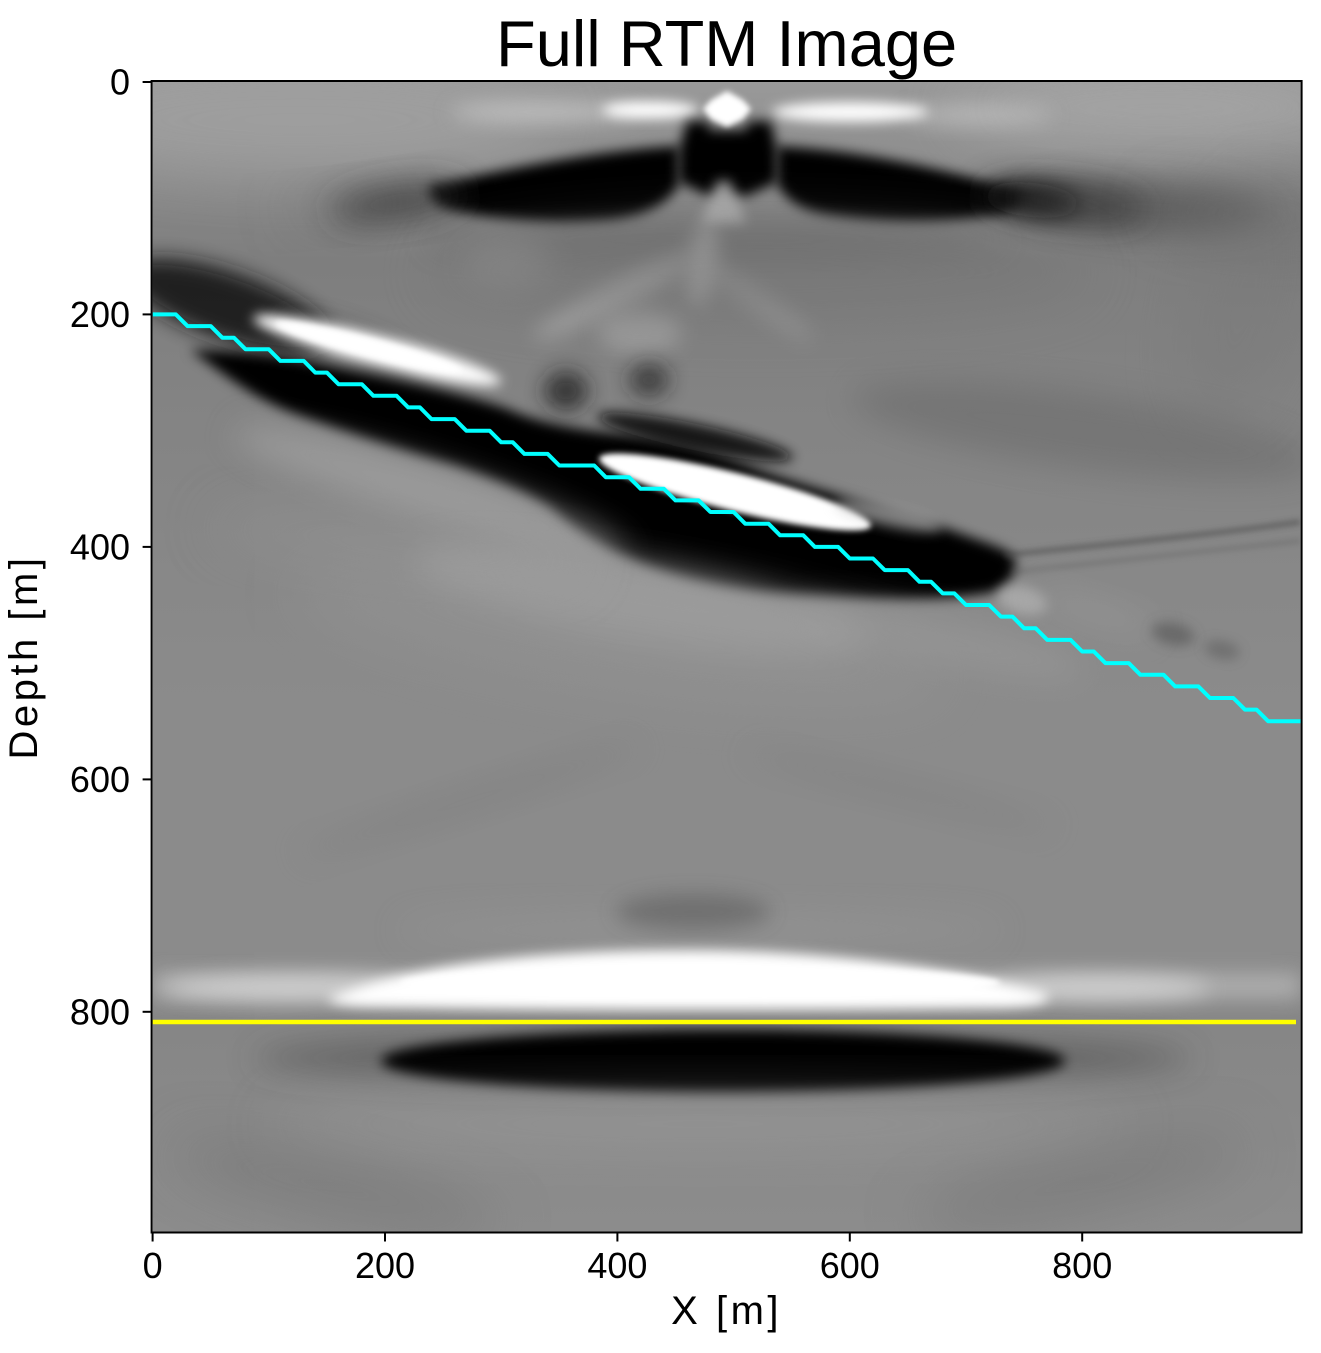 Image resolution: width=1321 pixels, height=1353 pixels. What do you see at coordinates (726, 1311) in the screenshot?
I see `svg-text: X [m]` at bounding box center [726, 1311].